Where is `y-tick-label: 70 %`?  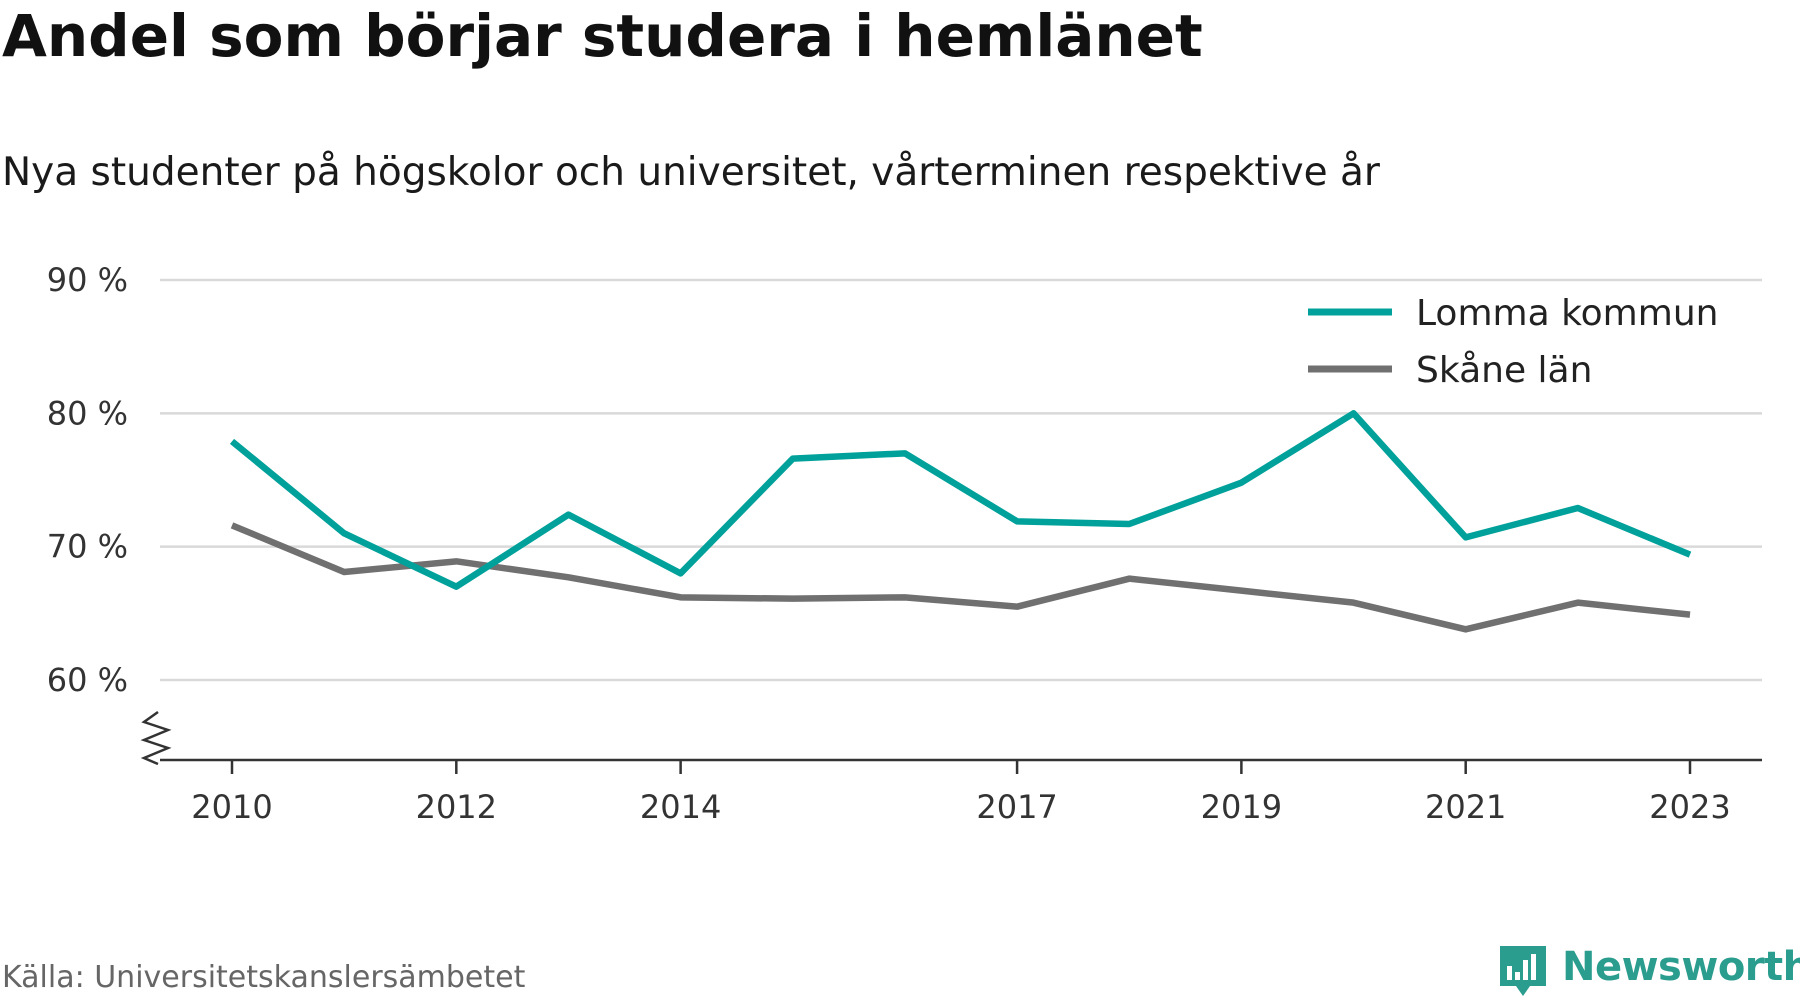 y-tick-label: 70 % is located at coordinates (87, 547).